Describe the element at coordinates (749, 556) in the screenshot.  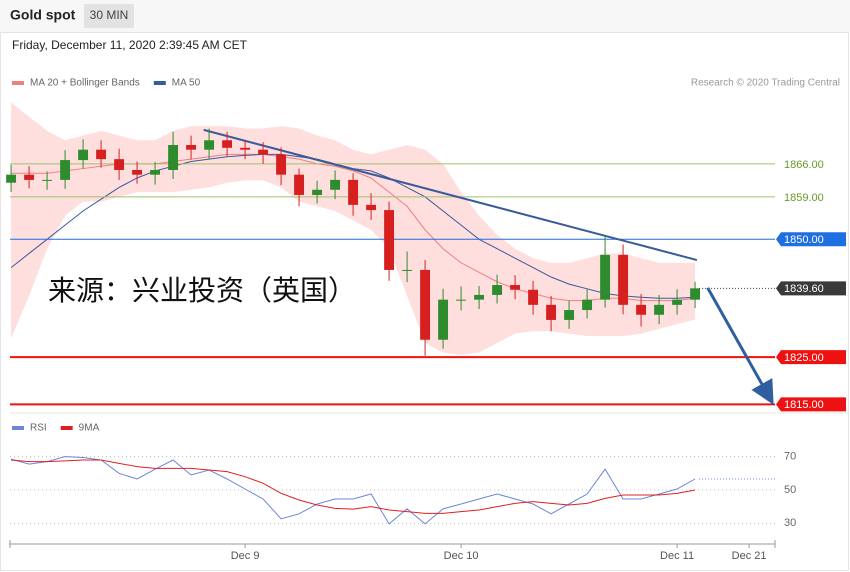
I see `x-tick-label: Dec 21` at that location.